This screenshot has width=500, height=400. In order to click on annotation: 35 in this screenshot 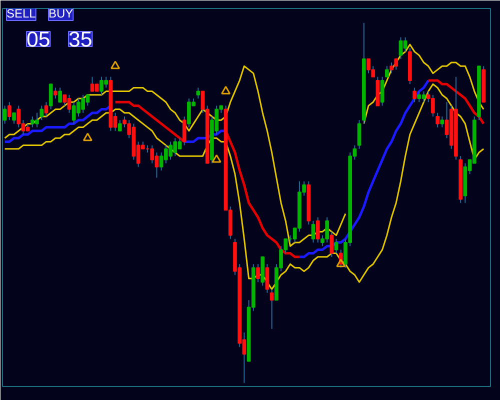, I will do `click(80, 40)`.